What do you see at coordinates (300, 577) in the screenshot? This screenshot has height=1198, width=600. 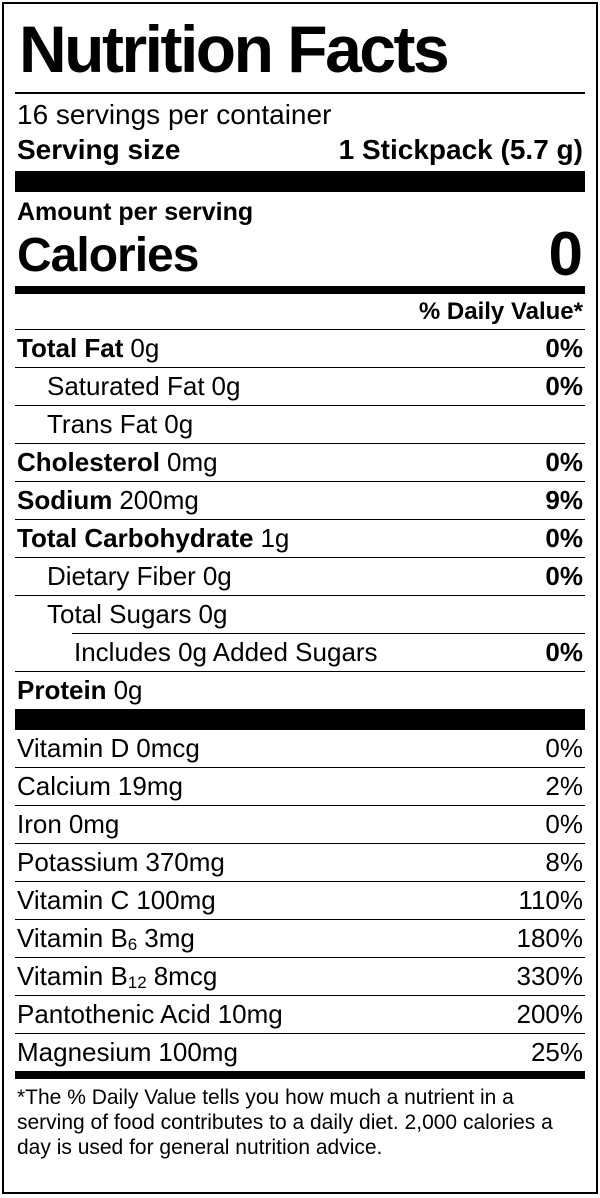 I see `nutrient-row-dietary-fiber: Dietary Fiber 0g 0%` at bounding box center [300, 577].